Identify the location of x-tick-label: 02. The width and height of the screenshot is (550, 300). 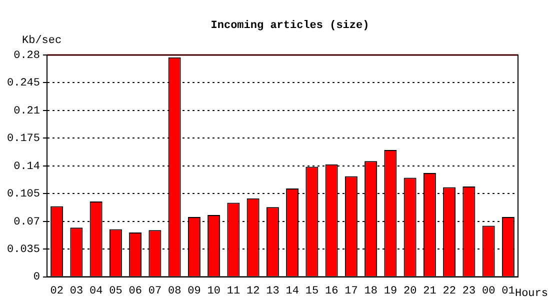
(57, 291).